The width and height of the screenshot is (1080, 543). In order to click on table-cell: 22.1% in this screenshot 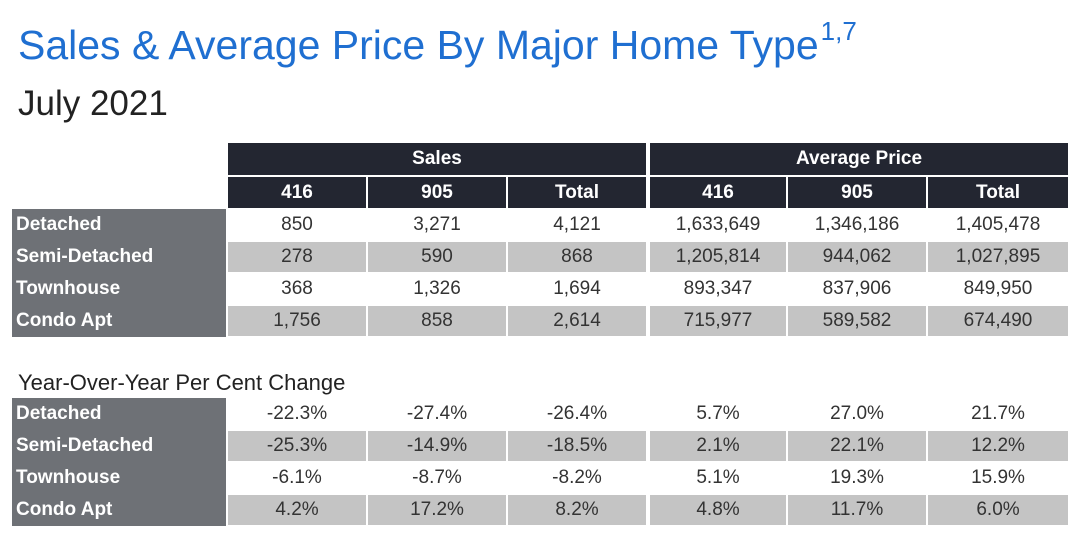, I will do `click(857, 446)`.